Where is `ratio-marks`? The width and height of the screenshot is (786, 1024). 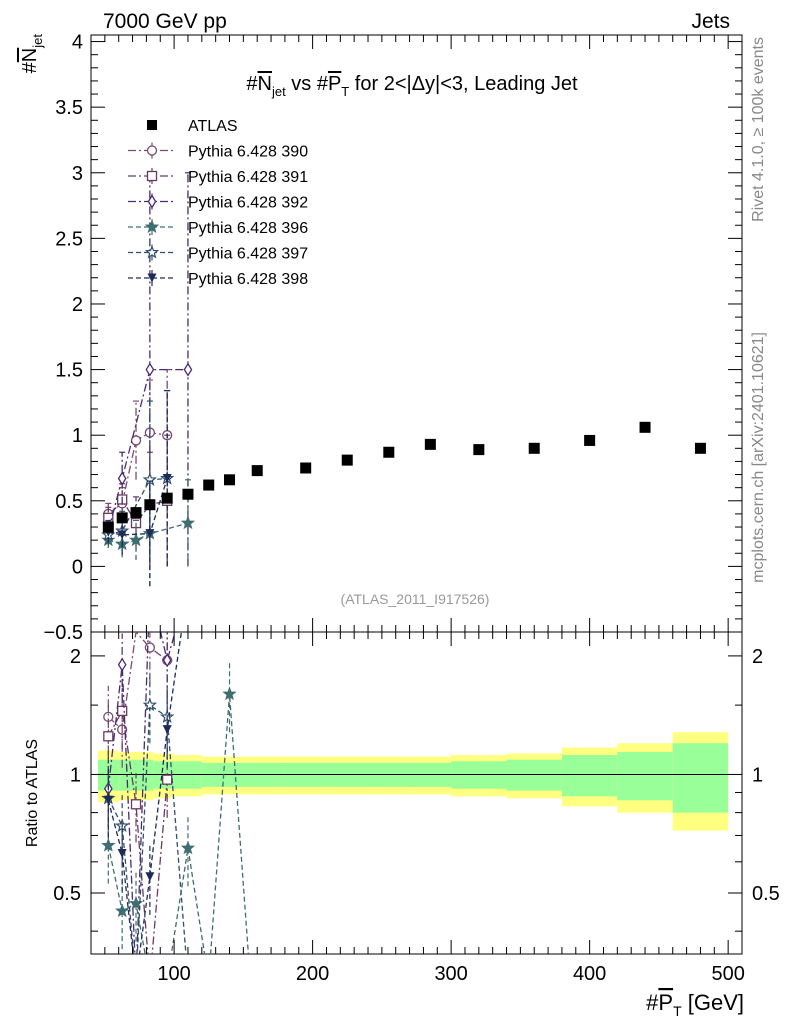
ratio-marks is located at coordinates (175, 793).